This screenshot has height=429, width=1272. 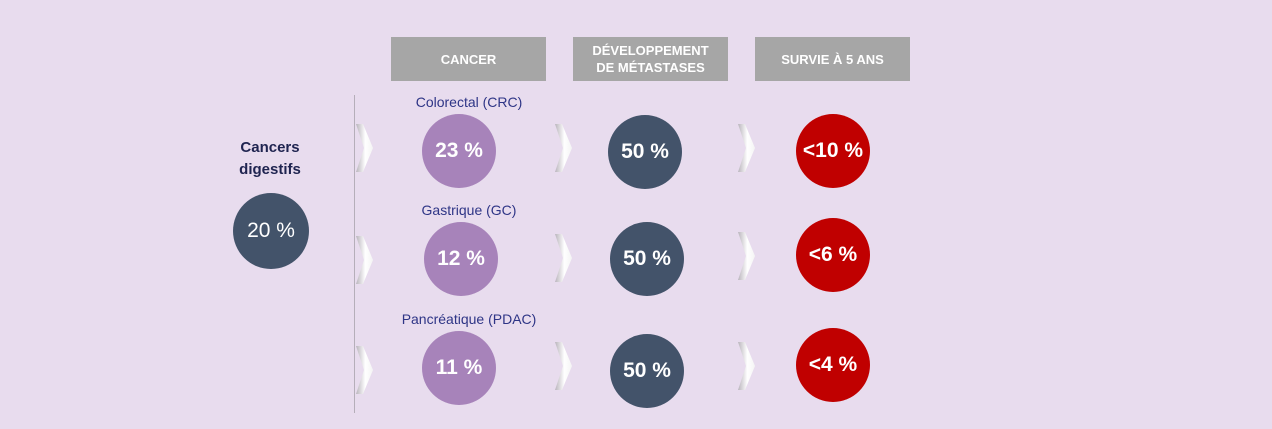 What do you see at coordinates (832, 59) in the screenshot?
I see `header-survival: SURVIE À 5 ANS` at bounding box center [832, 59].